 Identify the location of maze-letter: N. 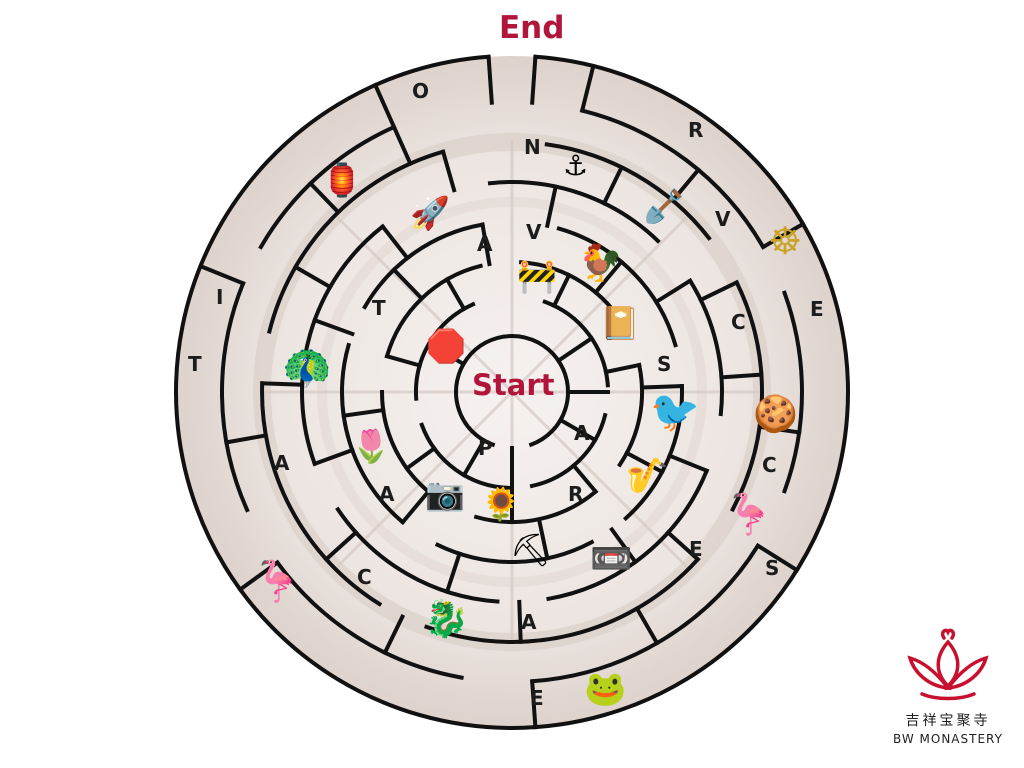
(532, 147).